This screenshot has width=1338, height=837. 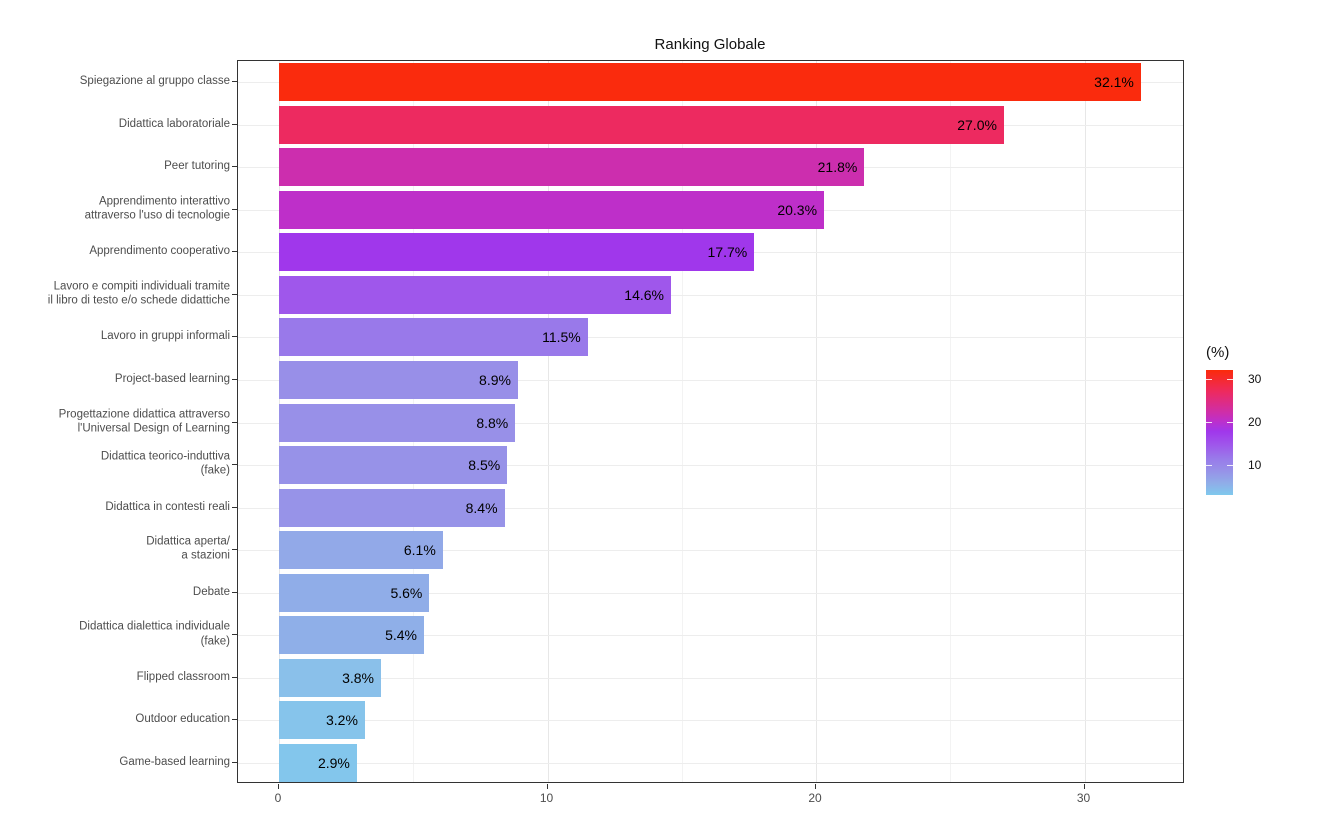 I want to click on legend-tick-label: 20, so click(x=1255, y=421).